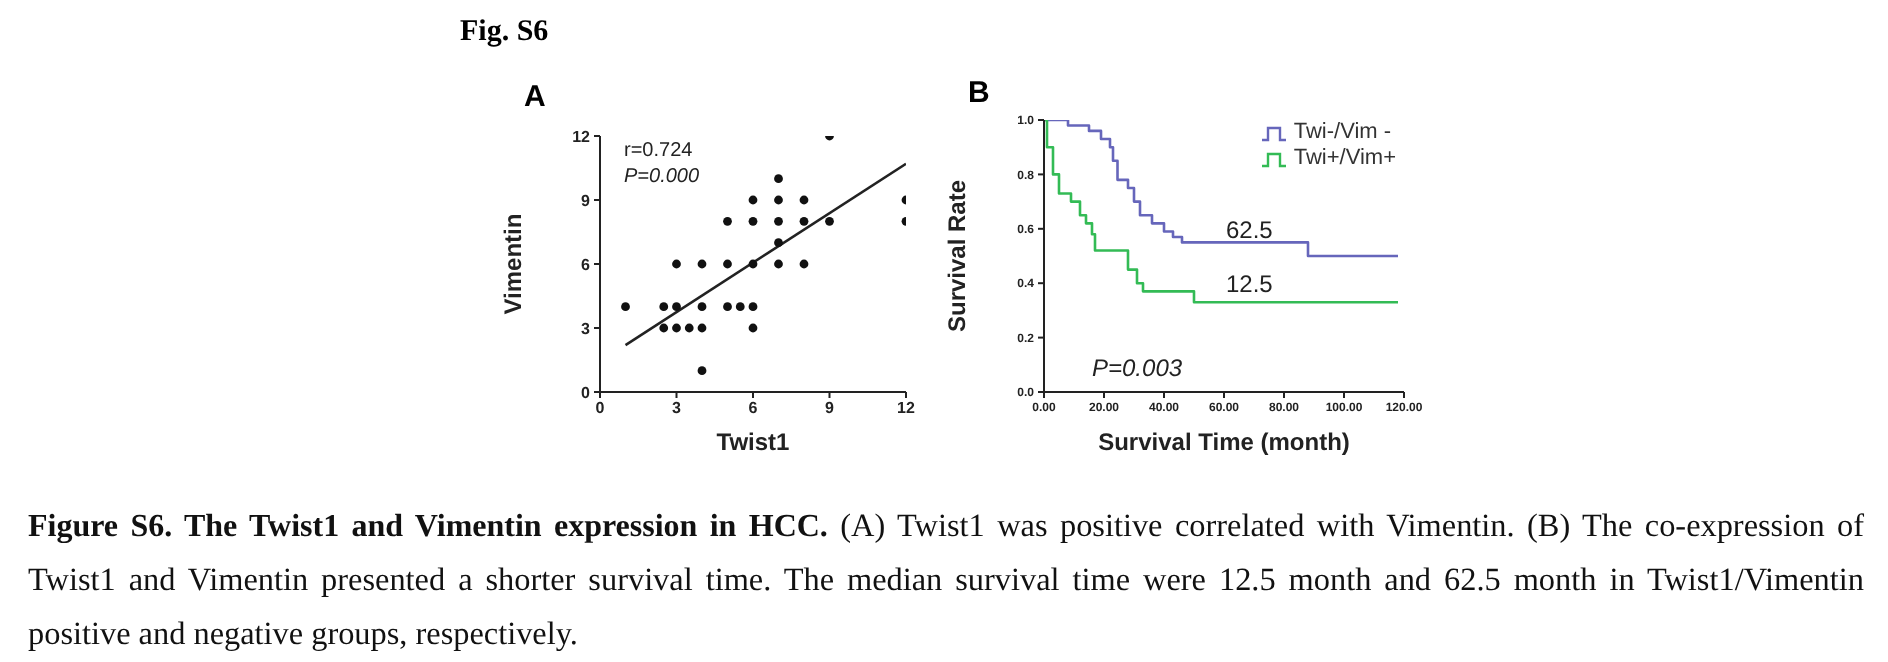 The height and width of the screenshot is (662, 1888). What do you see at coordinates (658, 152) in the screenshot?
I see `annotation: r=0.724` at bounding box center [658, 152].